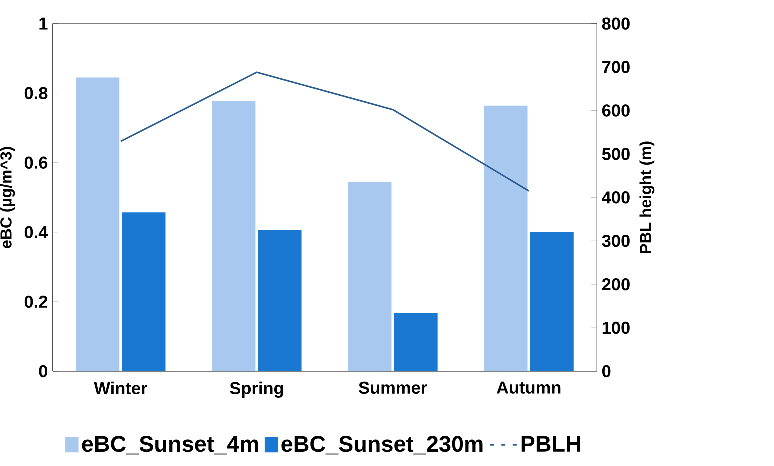 This screenshot has width=774, height=466. What do you see at coordinates (616, 198) in the screenshot?
I see `y2-tick-label: 400` at bounding box center [616, 198].